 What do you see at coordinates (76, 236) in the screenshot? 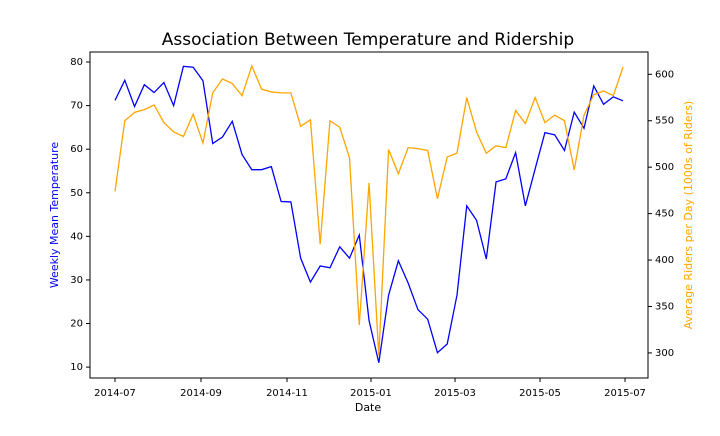
I see `y-tick-label: 40` at bounding box center [76, 236].